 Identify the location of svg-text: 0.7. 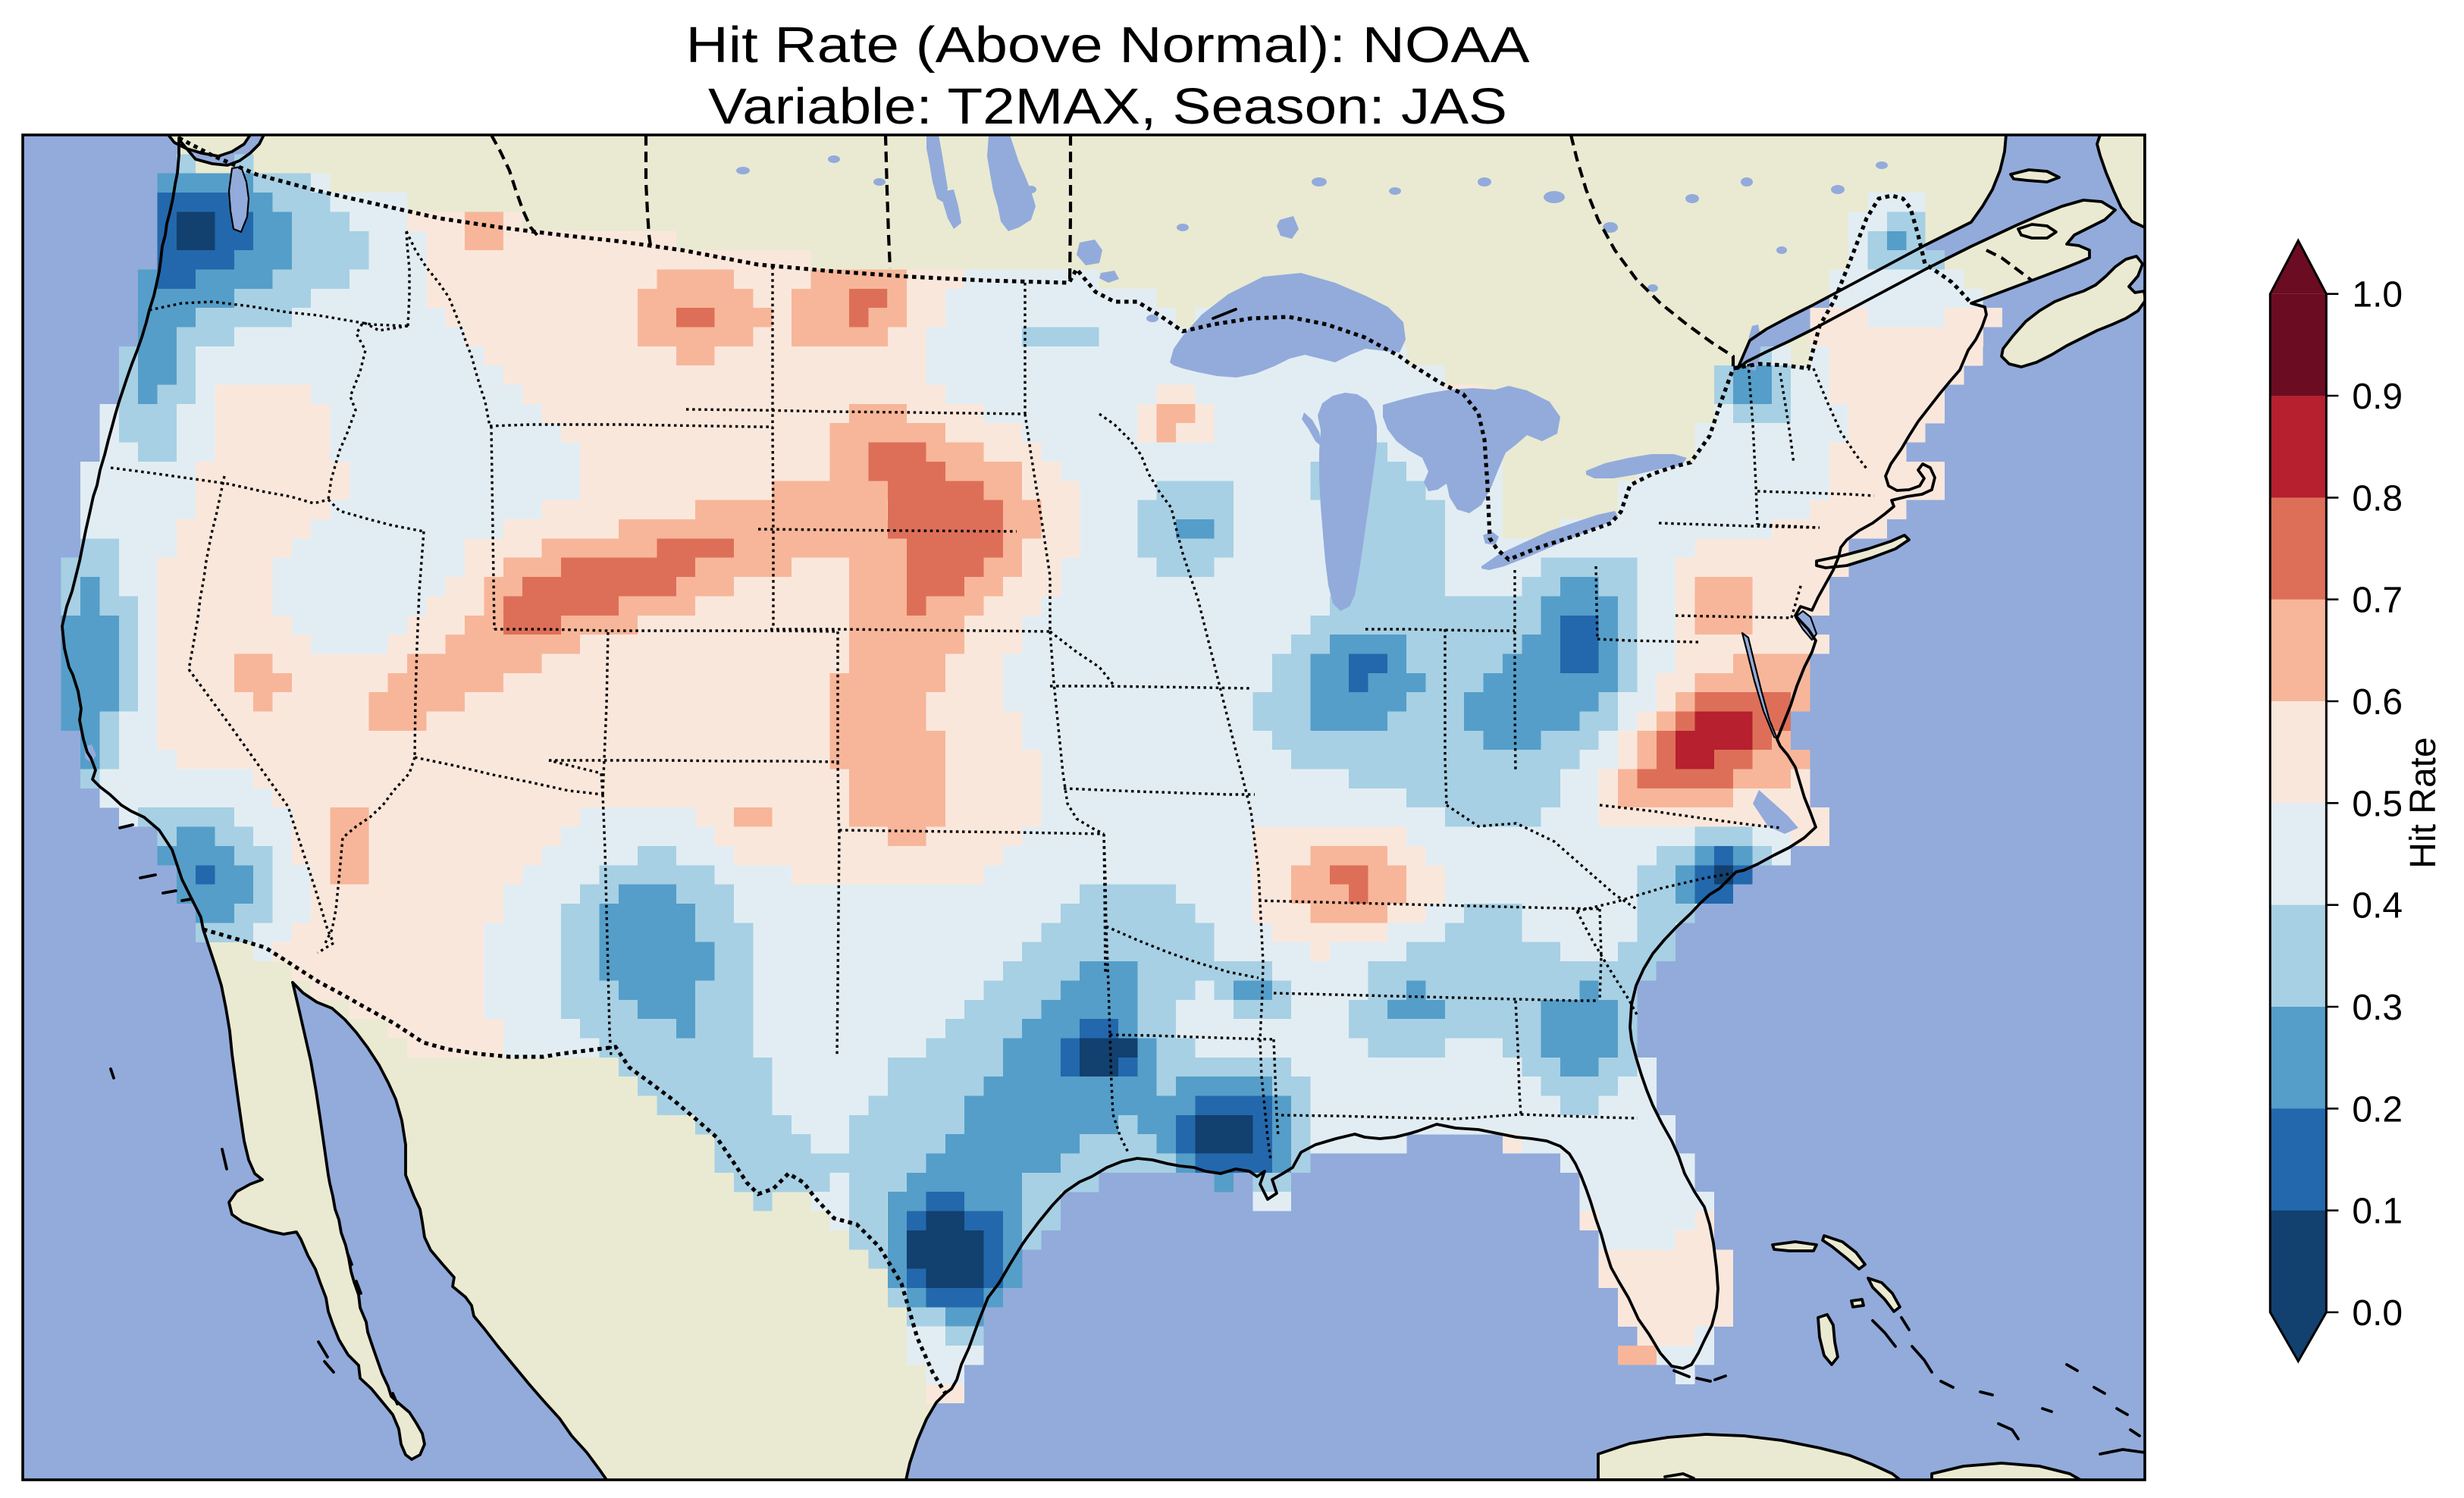
(2377, 601).